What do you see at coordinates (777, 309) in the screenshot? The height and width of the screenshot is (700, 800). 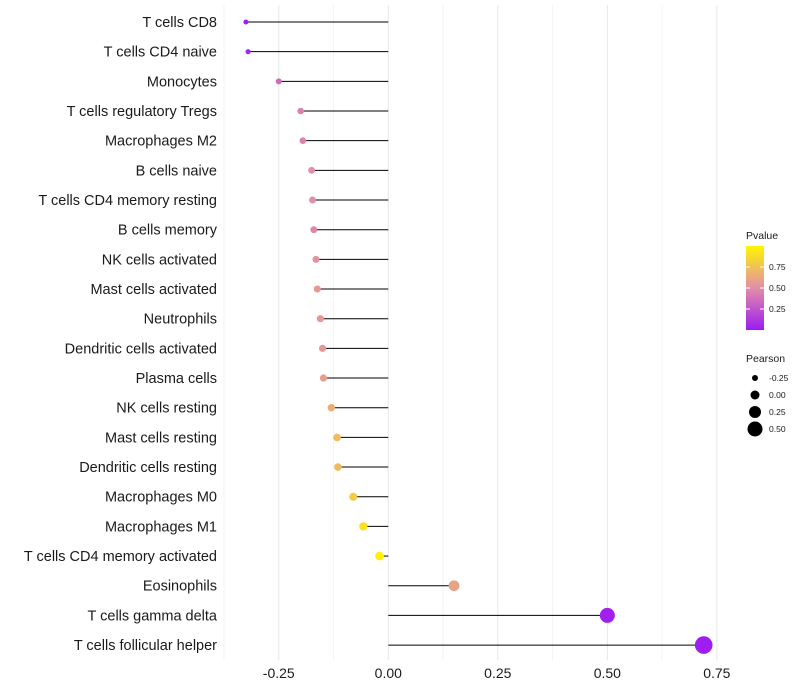 I see `pvalue-legend-label: 0.25` at bounding box center [777, 309].